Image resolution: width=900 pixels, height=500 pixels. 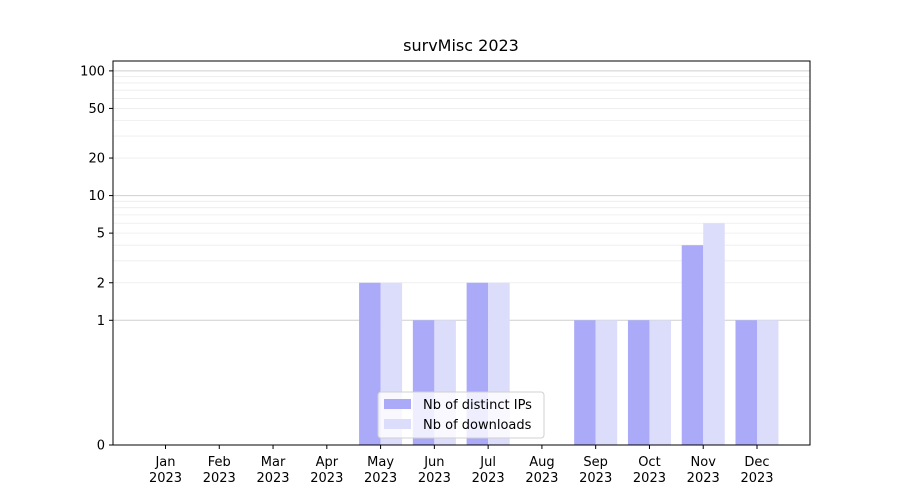 I want to click on legend-label: Nb of downloads, so click(x=477, y=425).